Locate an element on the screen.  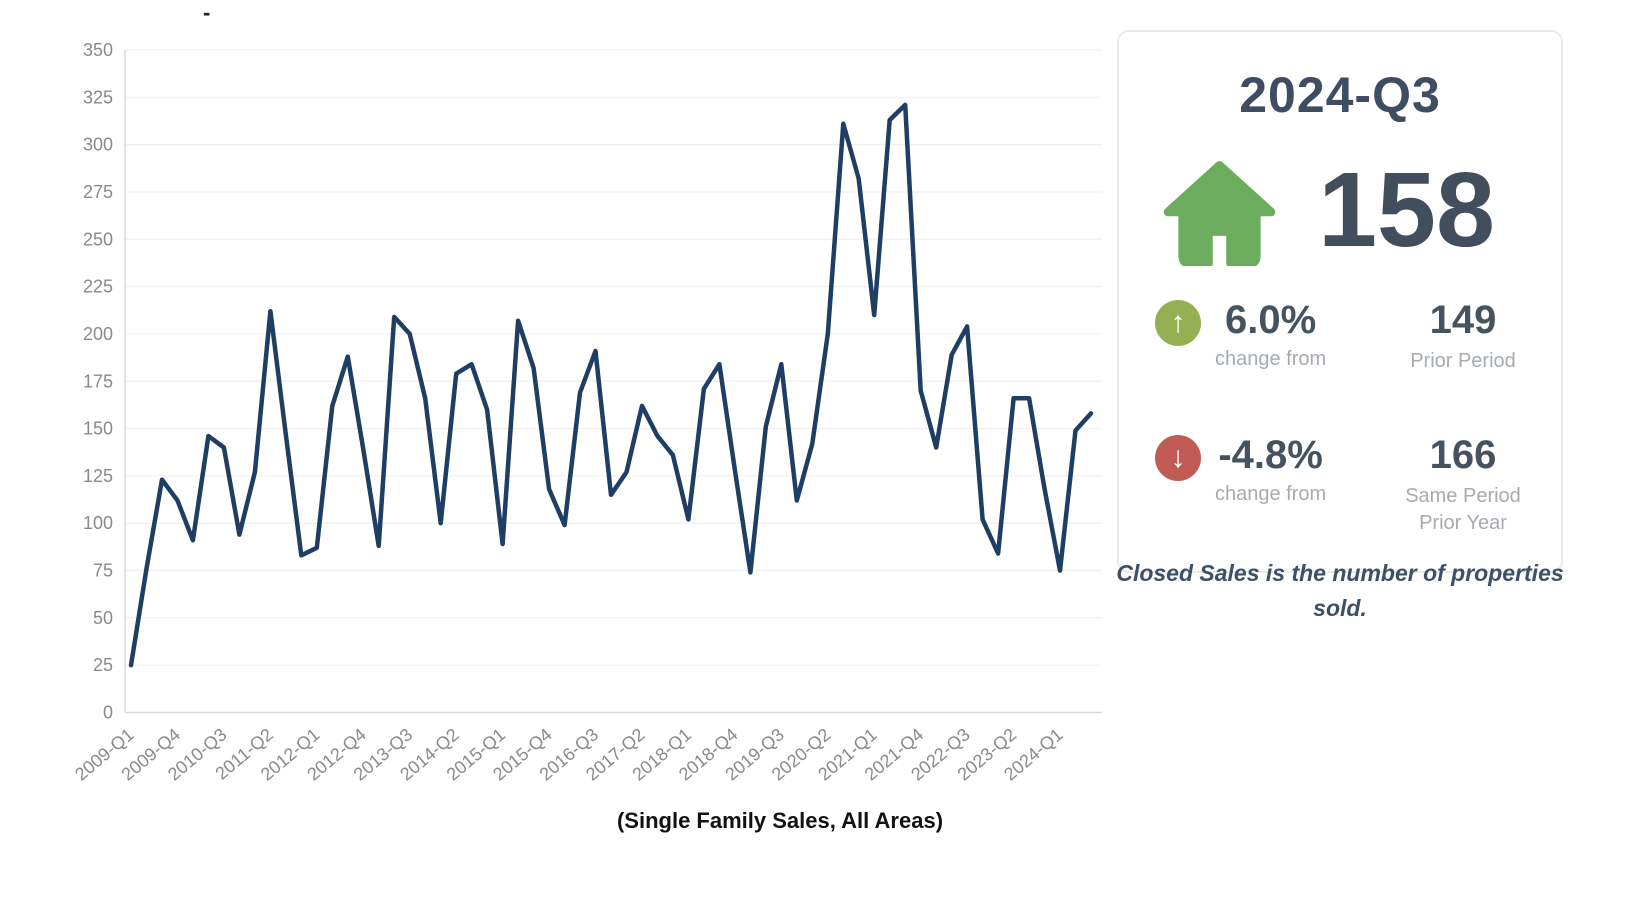
svg-text: 75 is located at coordinates (103, 571).